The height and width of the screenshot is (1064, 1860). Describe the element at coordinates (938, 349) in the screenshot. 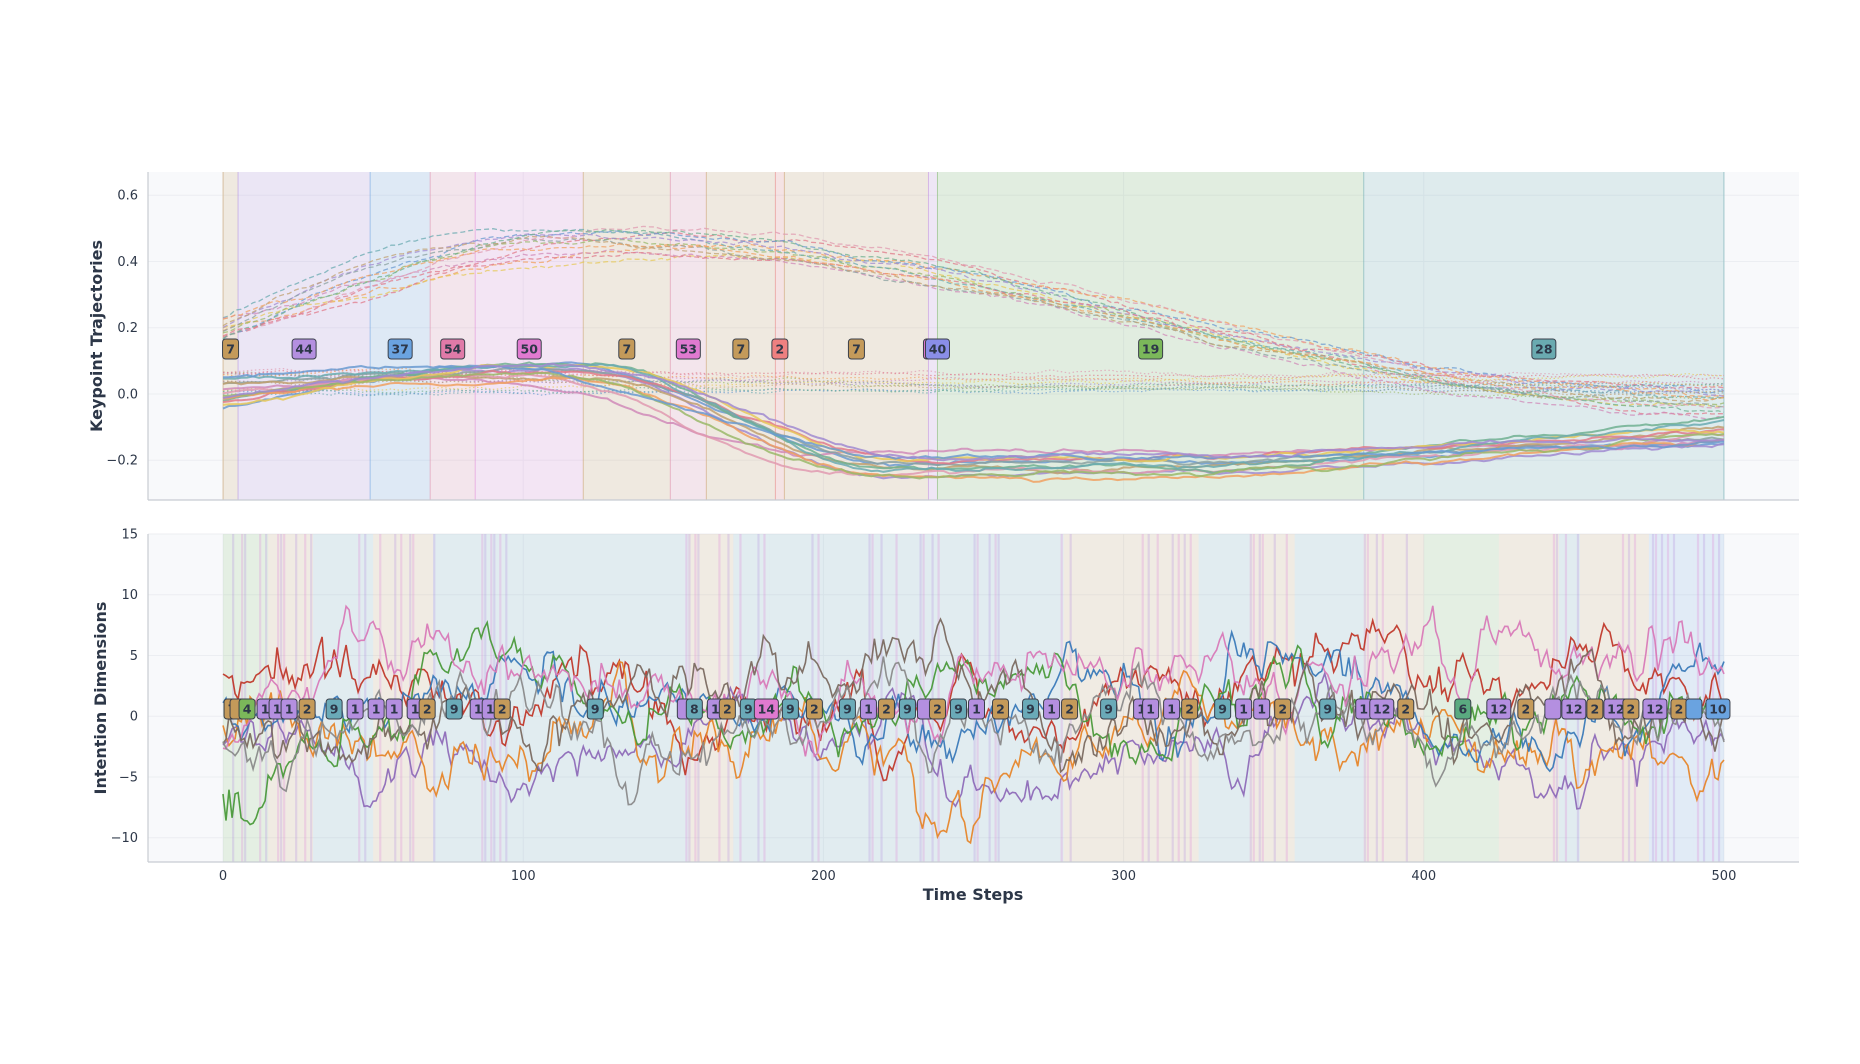

I see `badge-label: 40` at that location.